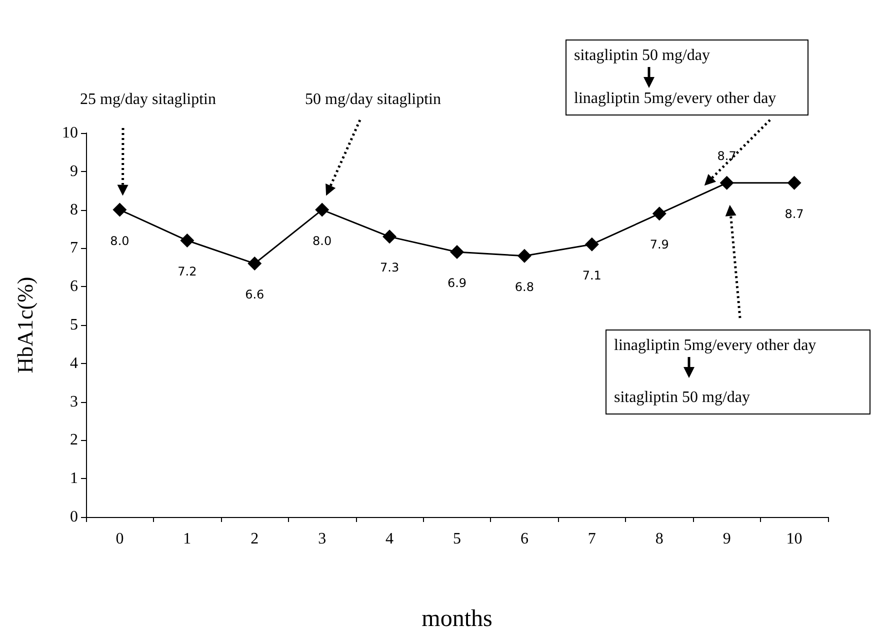 The width and height of the screenshot is (886, 636). I want to click on x-tick-label: 2, so click(254, 539).